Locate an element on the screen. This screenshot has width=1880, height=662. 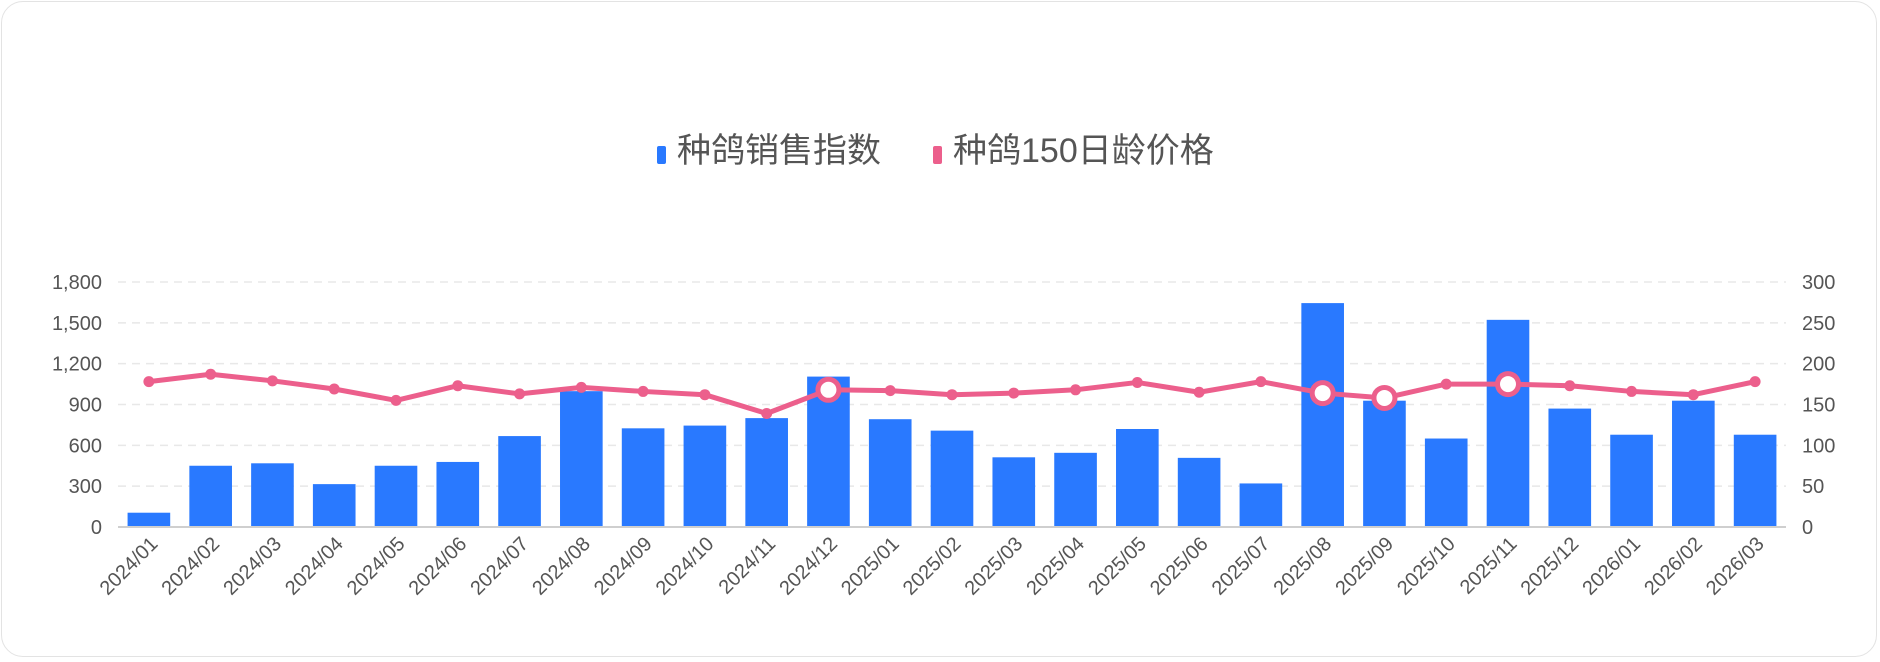
x-tick-label: 2026/01 is located at coordinates (1611, 566).